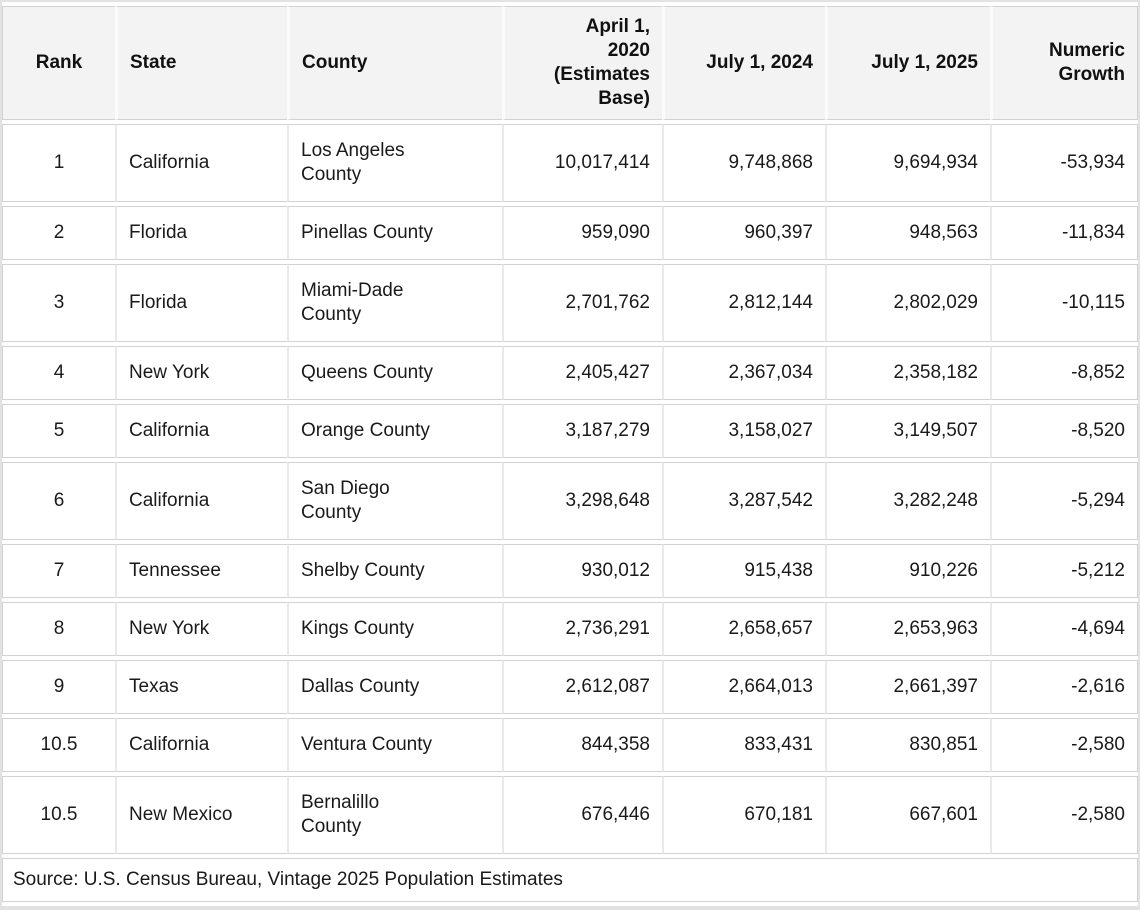 The height and width of the screenshot is (910, 1140). What do you see at coordinates (58, 571) in the screenshot?
I see `rank-cell: 7` at bounding box center [58, 571].